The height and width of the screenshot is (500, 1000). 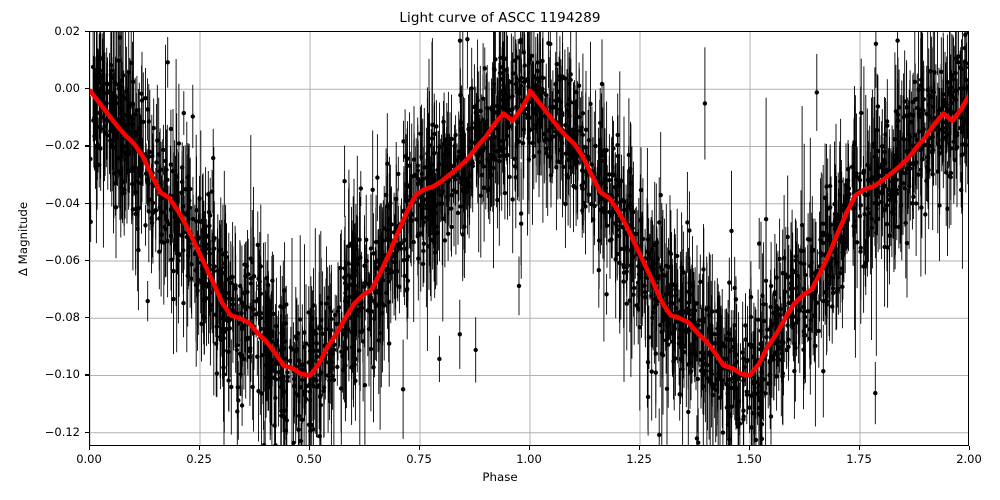 I want to click on y-axis-label: Δ Magnitude, so click(x=23, y=238).